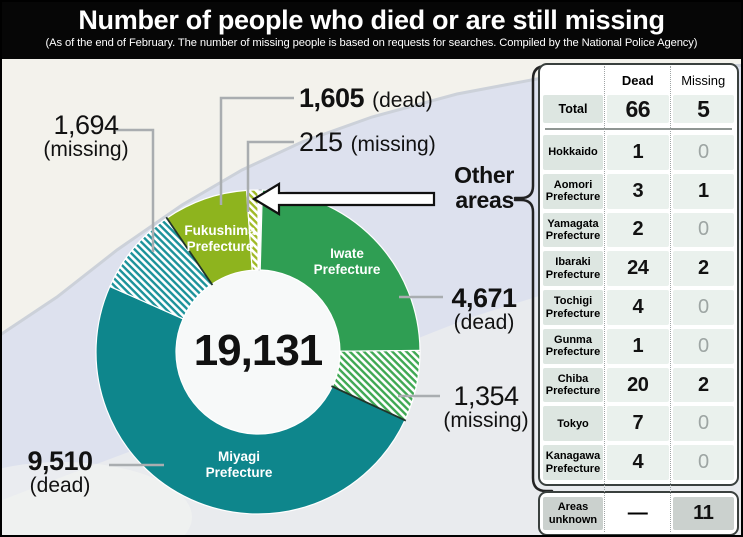 The height and width of the screenshot is (537, 743). What do you see at coordinates (573, 109) in the screenshot?
I see `total-label: Total` at bounding box center [573, 109].